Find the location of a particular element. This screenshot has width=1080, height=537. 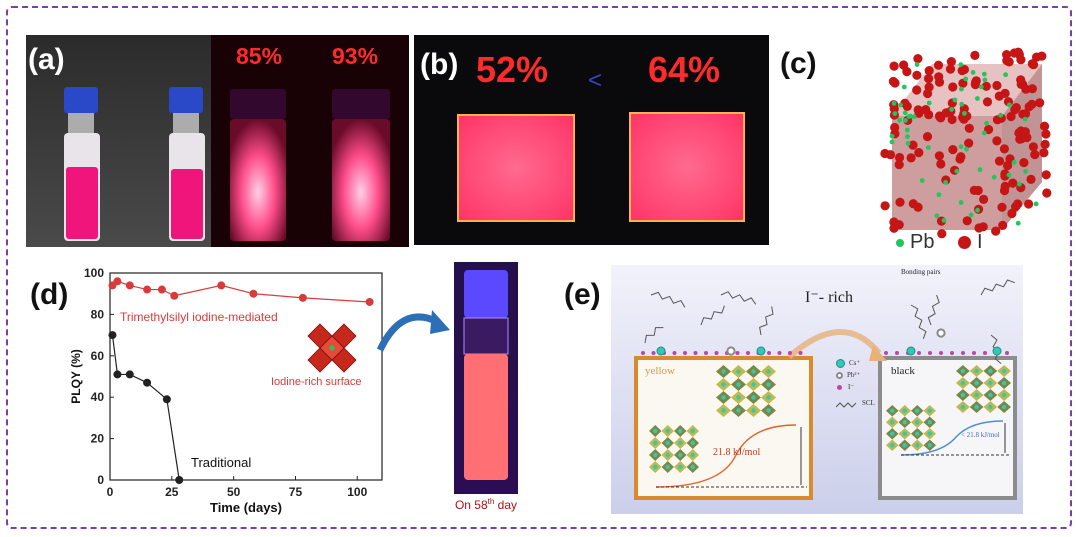

x-tick-label: 50 is located at coordinates (234, 492).